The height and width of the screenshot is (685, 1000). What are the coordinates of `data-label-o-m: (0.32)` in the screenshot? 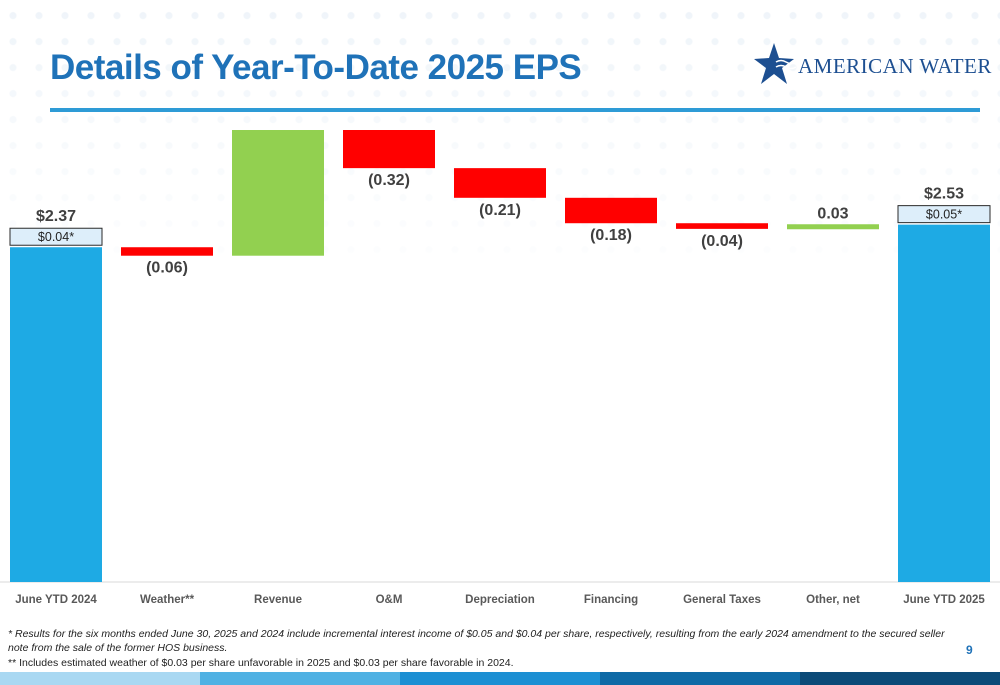 It's located at (389, 180).